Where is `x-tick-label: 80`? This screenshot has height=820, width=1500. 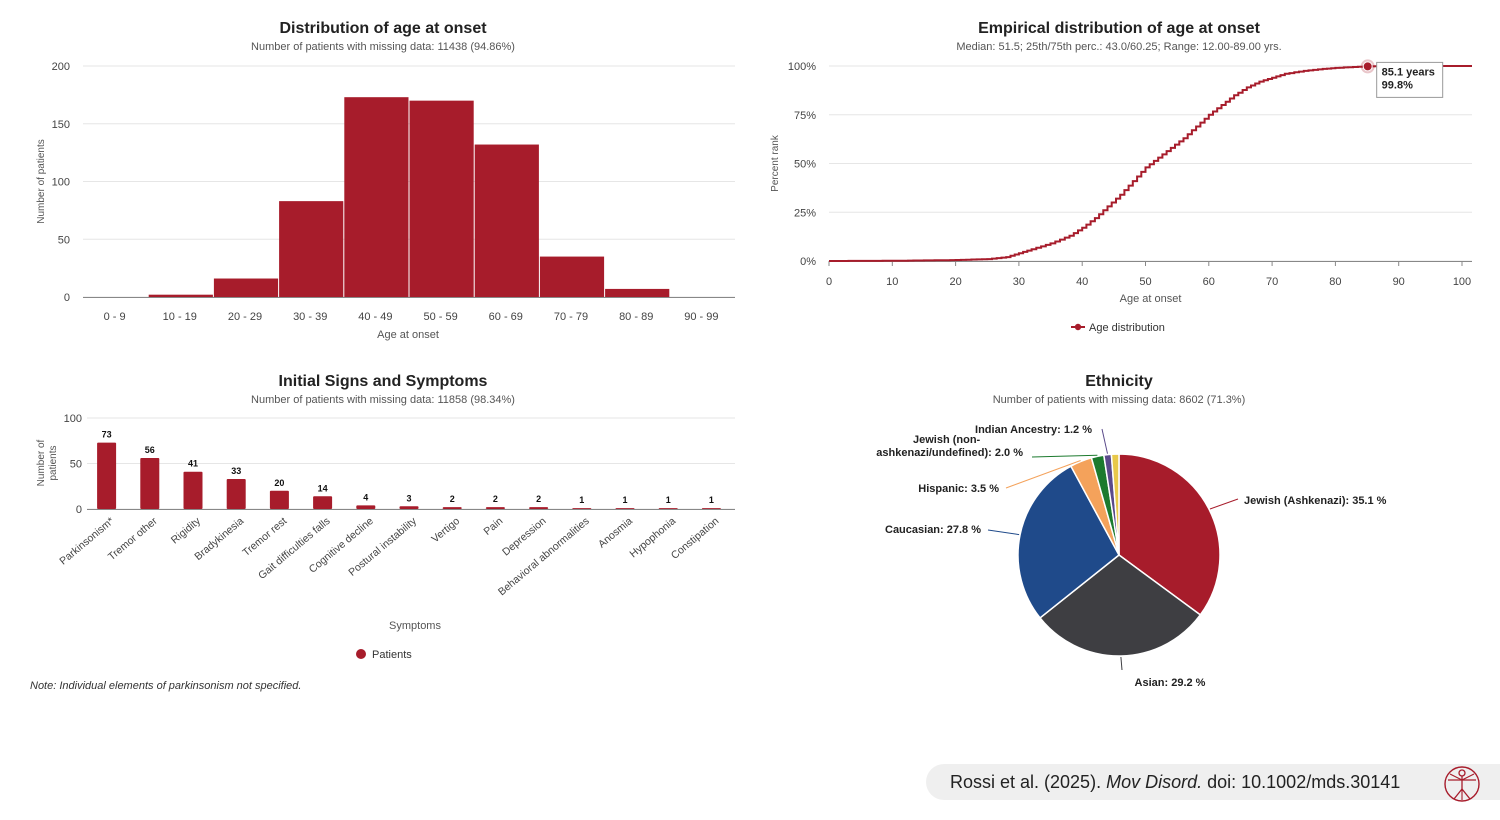 x-tick-label: 80 is located at coordinates (1335, 282).